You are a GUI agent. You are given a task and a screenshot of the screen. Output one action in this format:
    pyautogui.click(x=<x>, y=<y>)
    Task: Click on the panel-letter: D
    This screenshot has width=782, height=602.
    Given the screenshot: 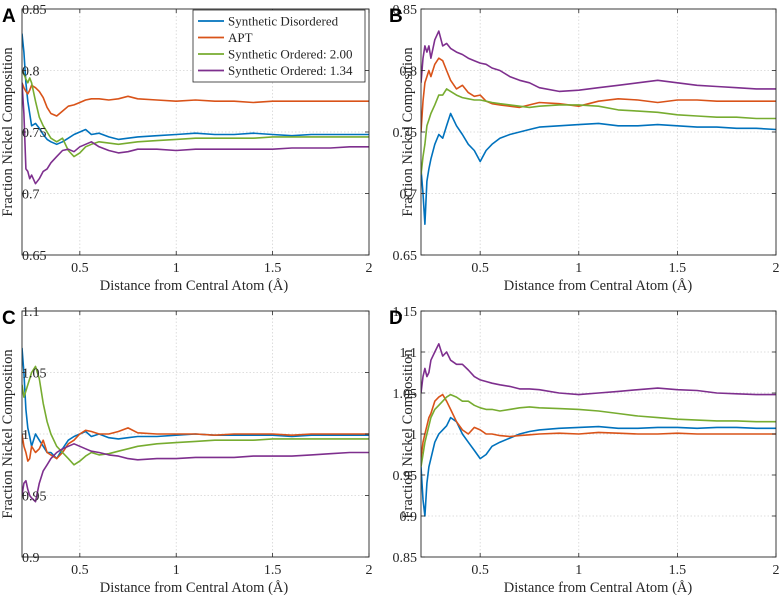 What is the action you would take?
    pyautogui.click(x=396, y=318)
    